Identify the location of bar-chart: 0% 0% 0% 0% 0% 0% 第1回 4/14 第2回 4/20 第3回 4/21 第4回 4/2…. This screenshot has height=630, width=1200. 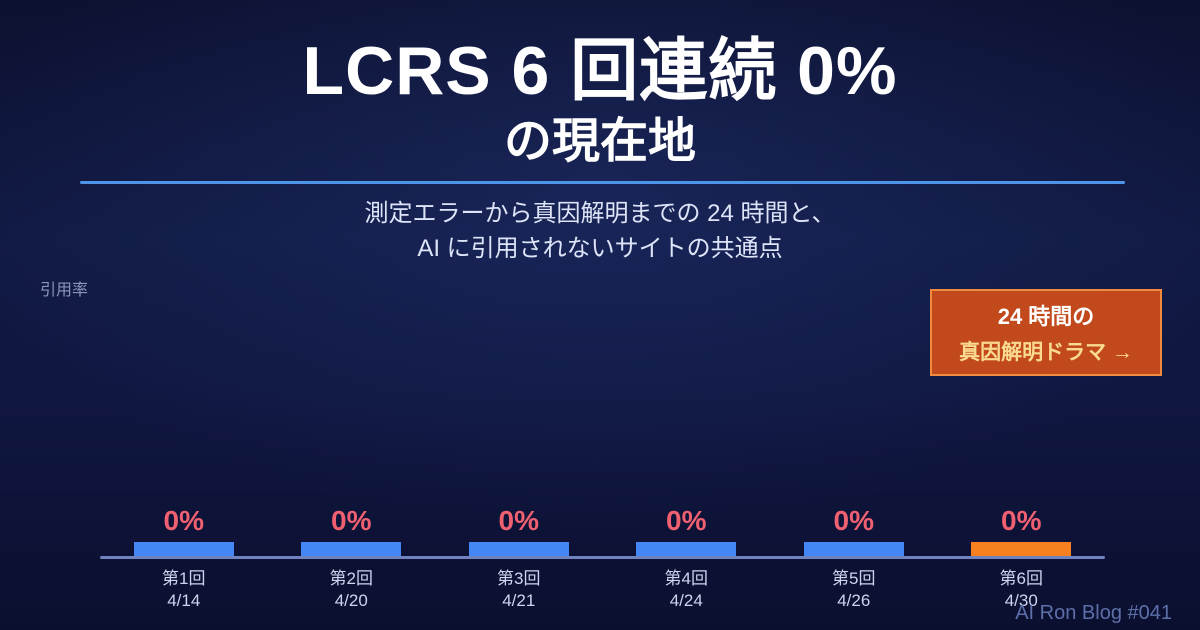
(602, 559).